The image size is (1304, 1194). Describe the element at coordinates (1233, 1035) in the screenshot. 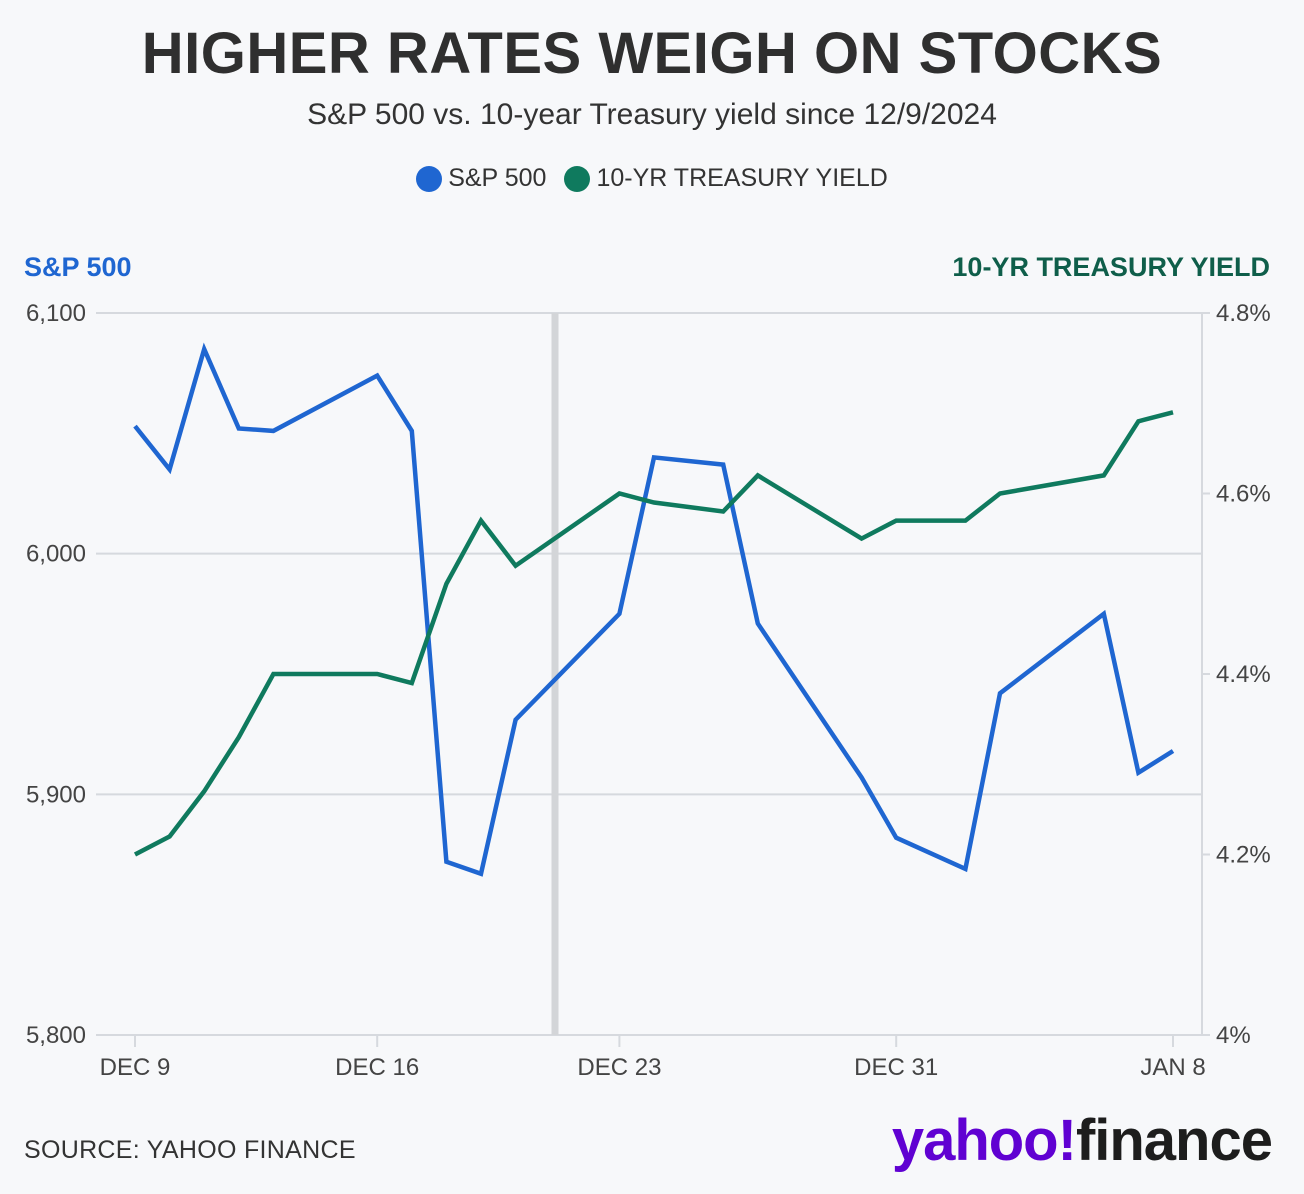

I see `y-right-tick-label: 4%` at that location.